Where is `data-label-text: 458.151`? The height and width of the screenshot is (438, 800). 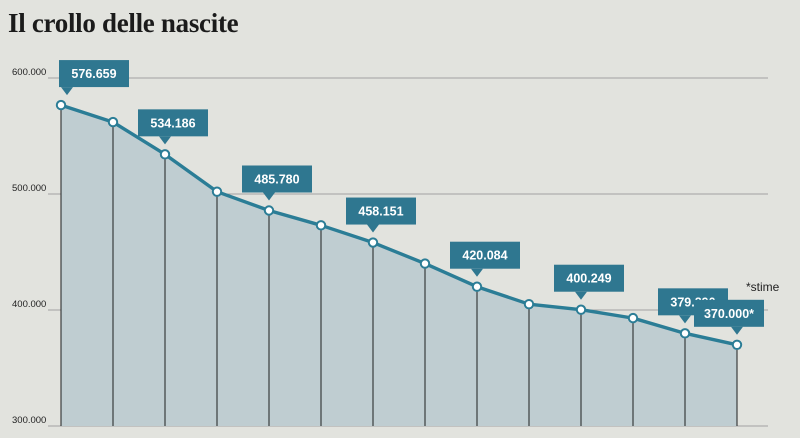 data-label-text: 458.151 is located at coordinates (380, 212).